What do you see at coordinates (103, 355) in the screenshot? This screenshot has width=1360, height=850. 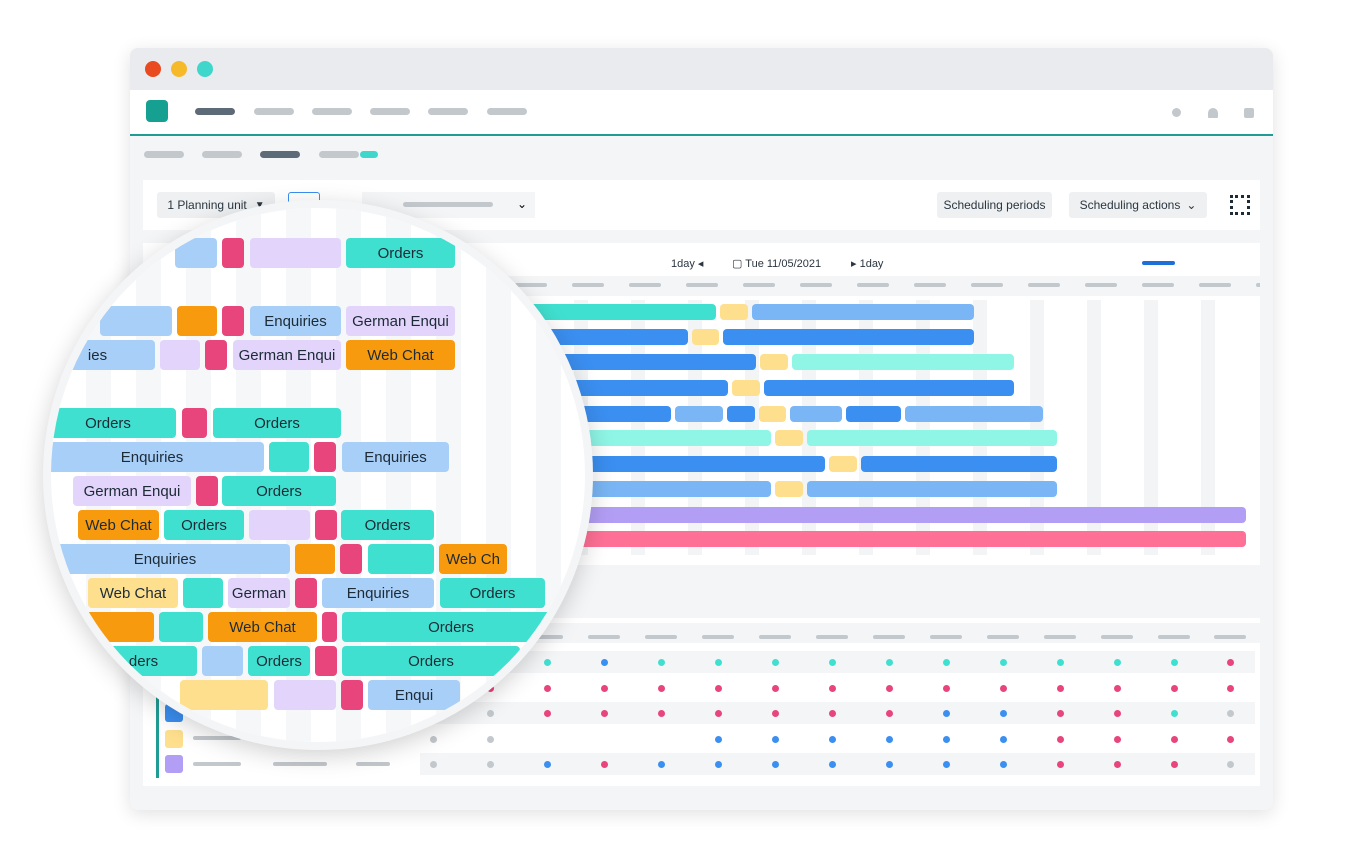 I see `shift-label: ies` at bounding box center [103, 355].